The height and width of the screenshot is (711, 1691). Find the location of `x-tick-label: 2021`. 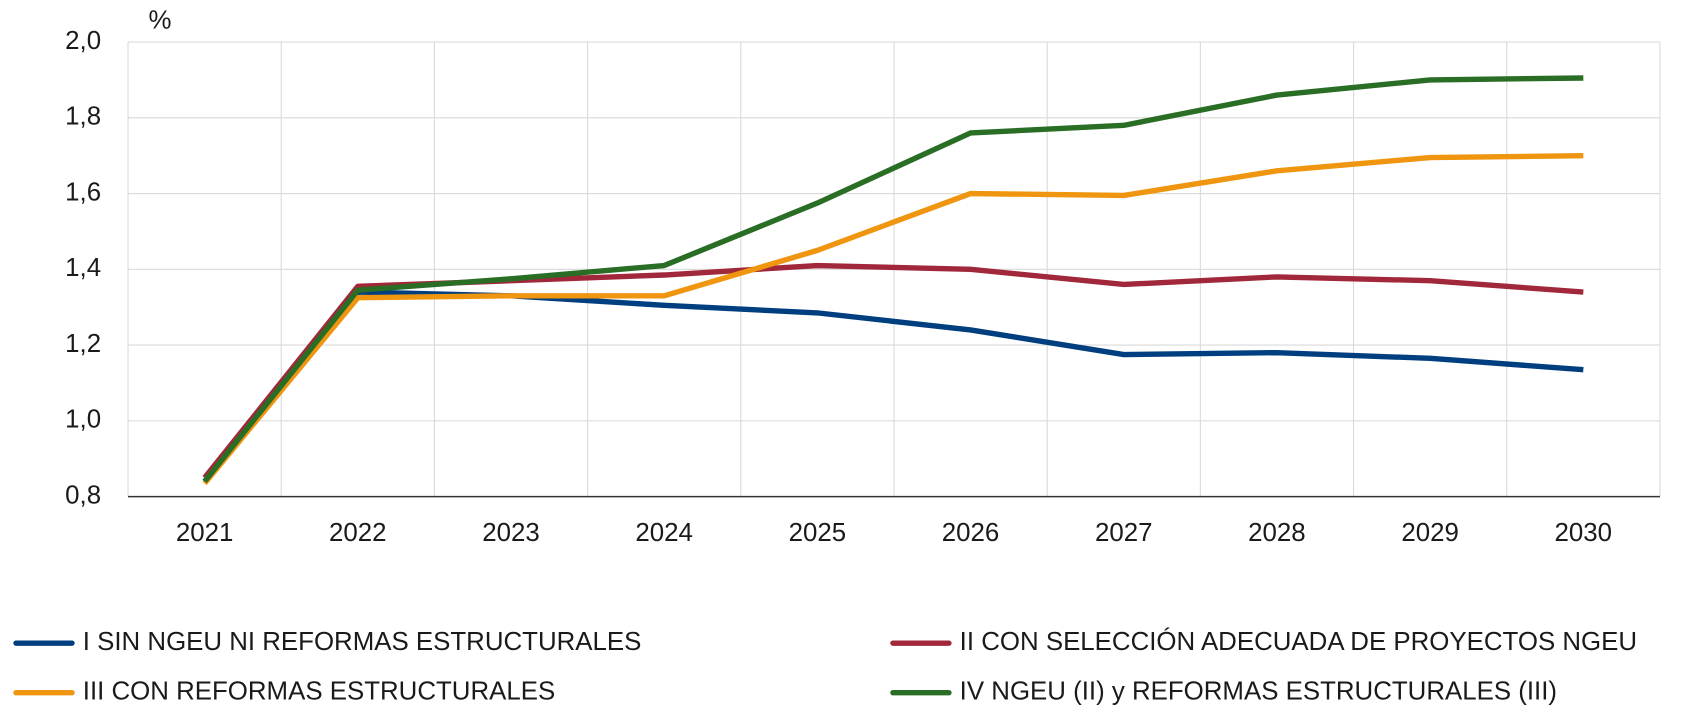

x-tick-label: 2021 is located at coordinates (205, 533).